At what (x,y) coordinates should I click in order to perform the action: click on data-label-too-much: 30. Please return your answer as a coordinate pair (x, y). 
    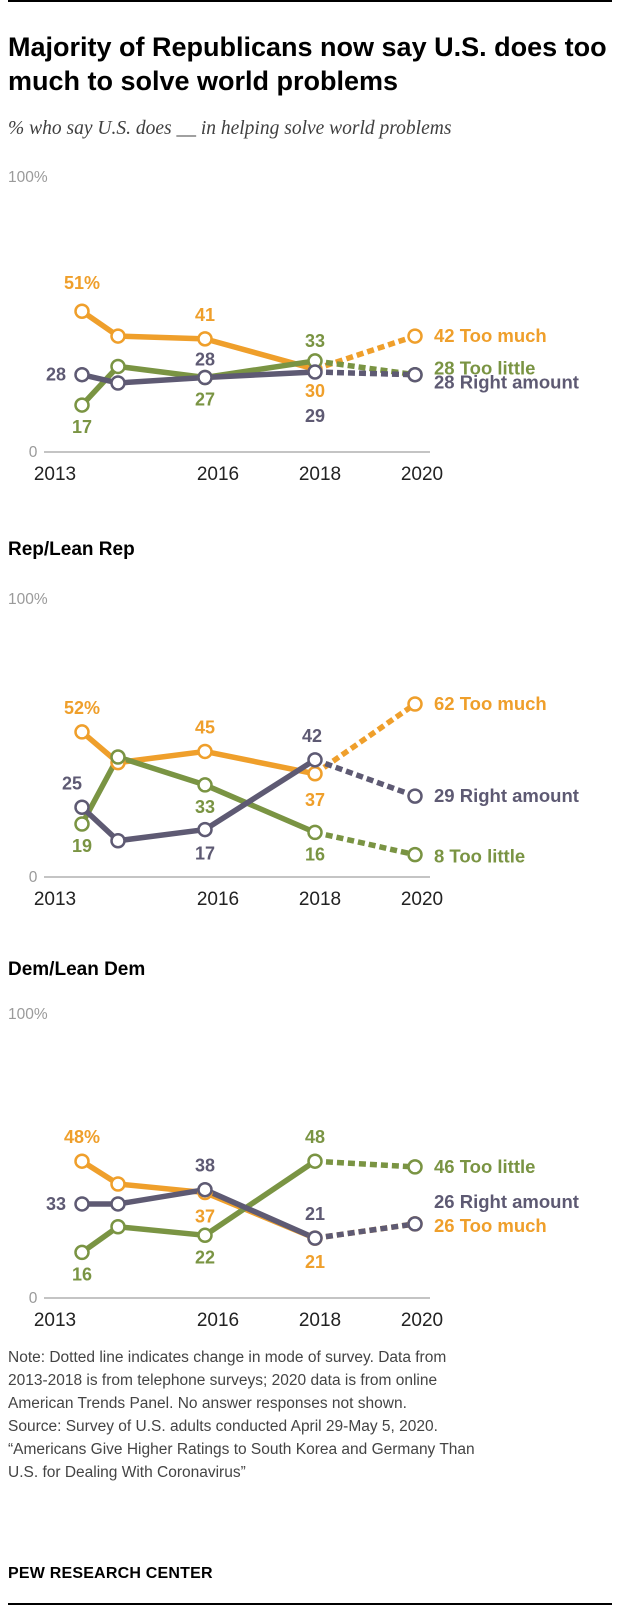
    Looking at the image, I should click on (315, 391).